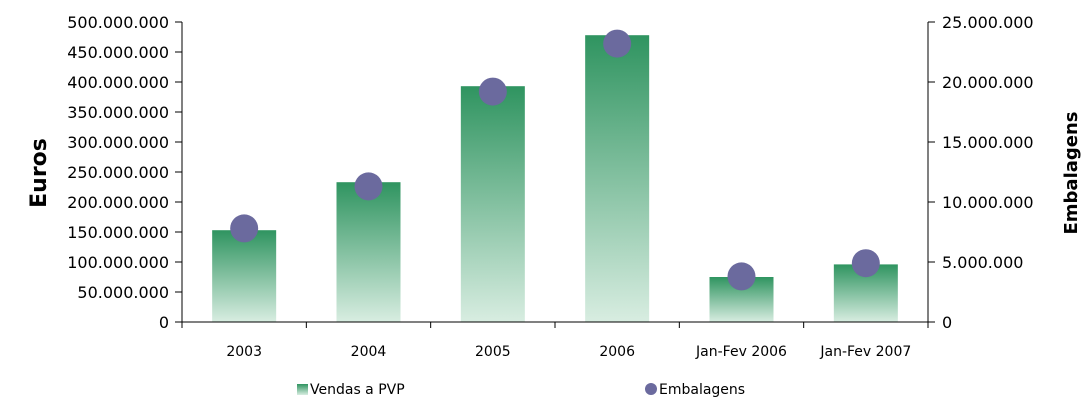 The width and height of the screenshot is (1087, 401). Describe the element at coordinates (492, 91) in the screenshot. I see `point-2005` at that location.